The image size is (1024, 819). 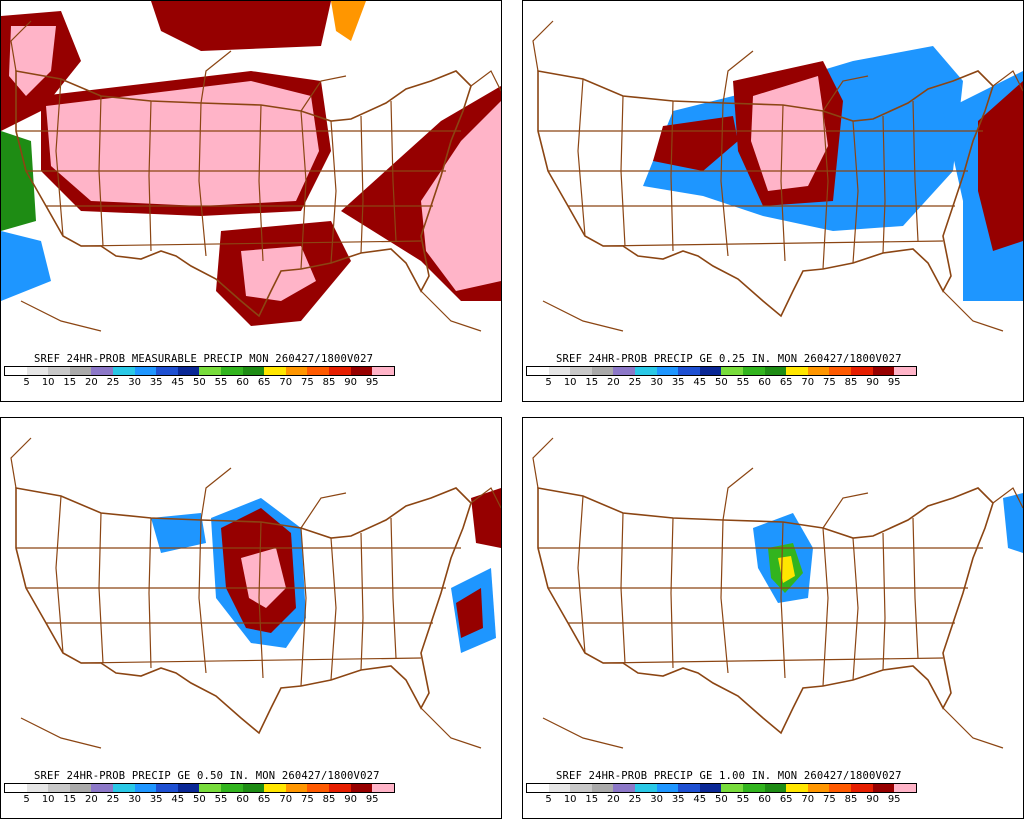 I want to click on scale-tick-label: 60, so click(x=764, y=799).